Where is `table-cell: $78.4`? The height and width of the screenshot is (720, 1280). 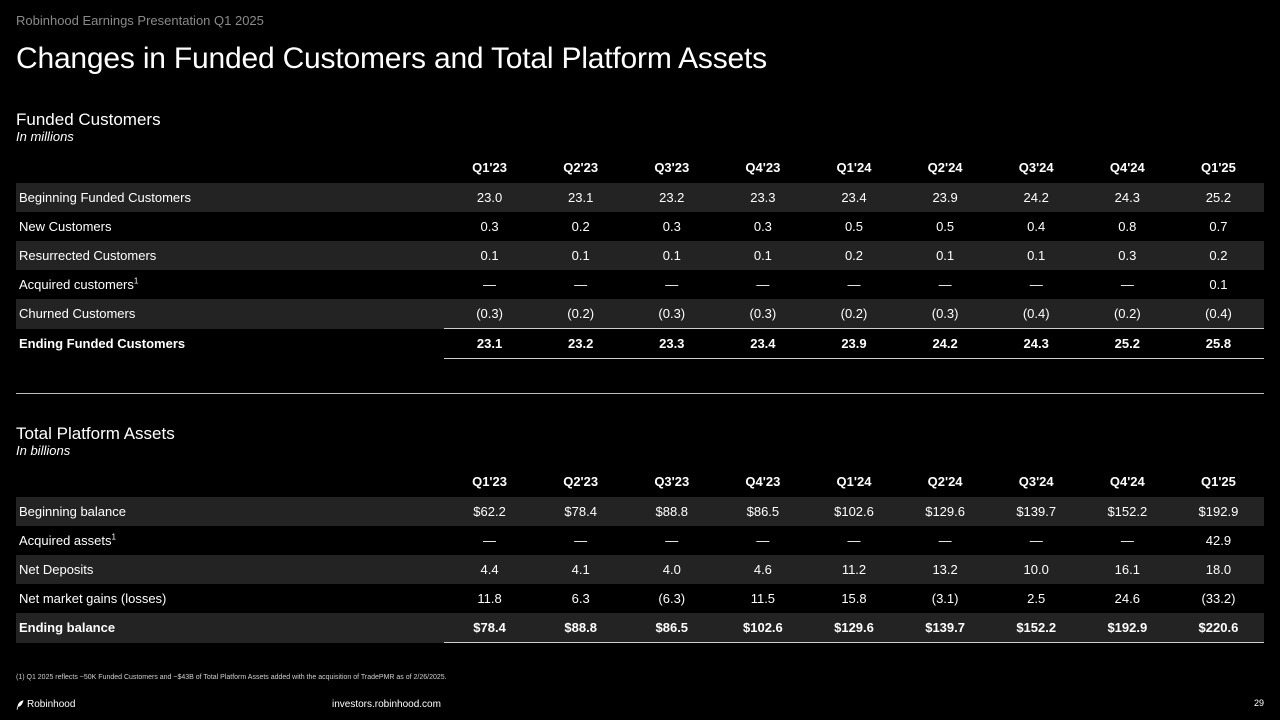
table-cell: $78.4 is located at coordinates (581, 511).